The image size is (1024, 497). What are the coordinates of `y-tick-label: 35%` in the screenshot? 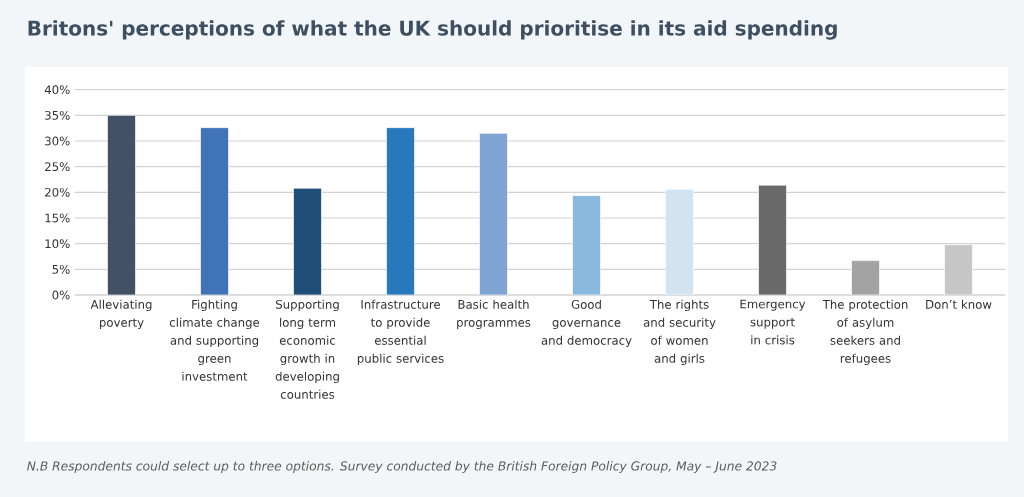 It's located at (57, 115).